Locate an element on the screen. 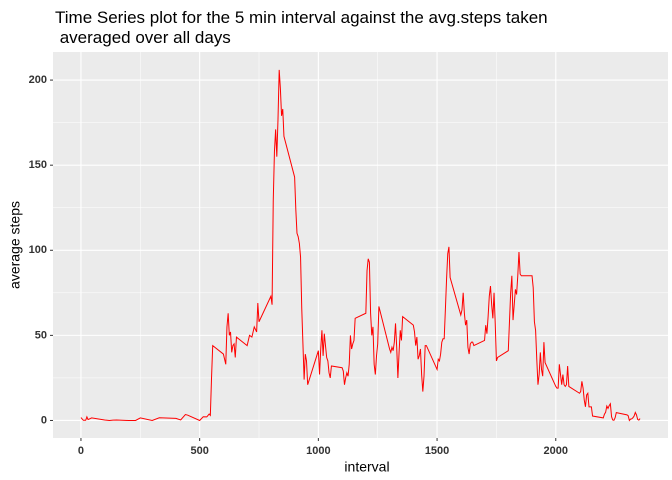 The height and width of the screenshot is (480, 672). x-axis-label: interval is located at coordinates (366, 467).